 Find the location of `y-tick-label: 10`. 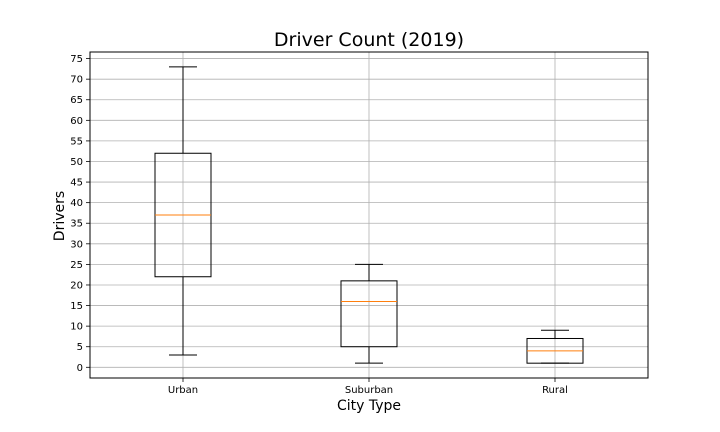

y-tick-label: 10 is located at coordinates (76, 327).